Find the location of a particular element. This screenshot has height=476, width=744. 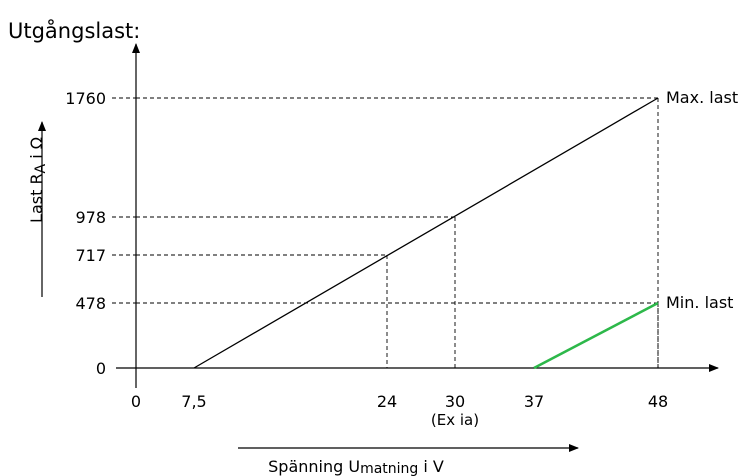

y-tick-label: 978 is located at coordinates (90, 217).